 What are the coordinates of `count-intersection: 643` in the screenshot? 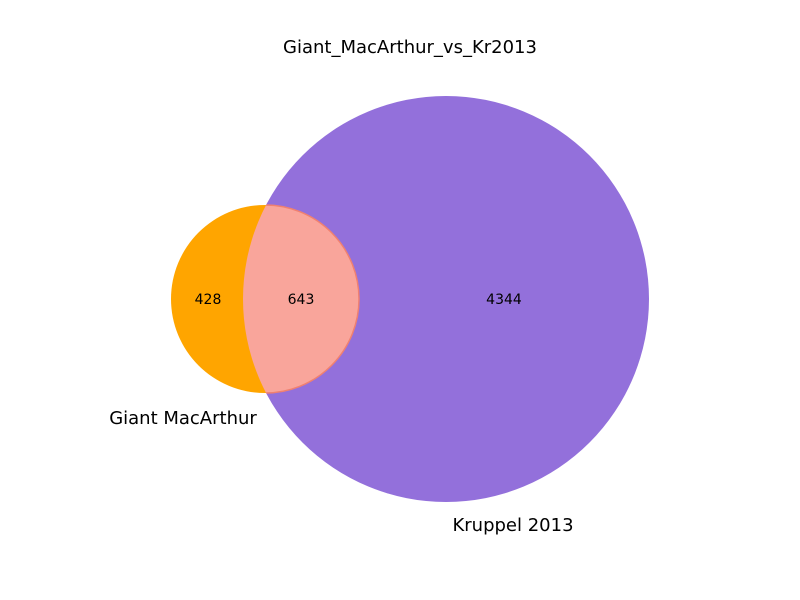 It's located at (301, 300).